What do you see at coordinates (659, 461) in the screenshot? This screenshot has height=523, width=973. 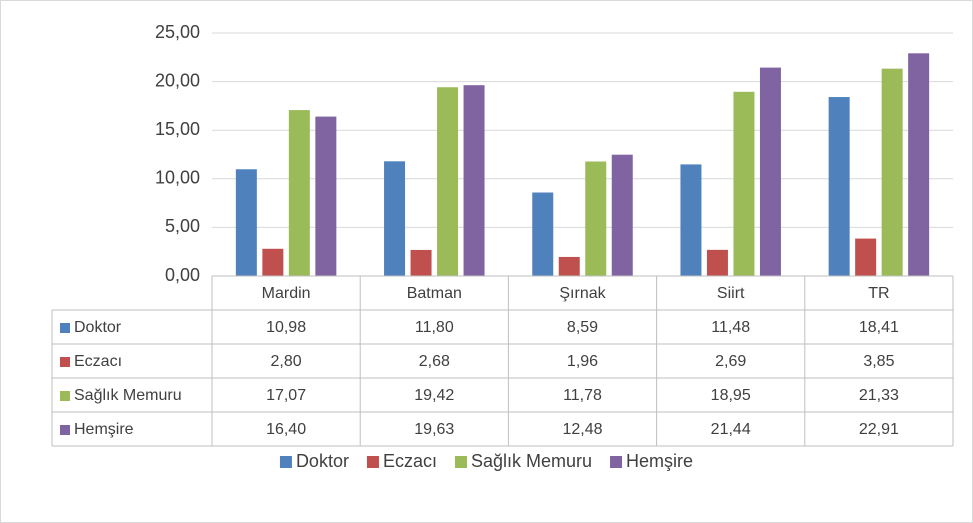 I see `legend-label: Hemşire` at bounding box center [659, 461].